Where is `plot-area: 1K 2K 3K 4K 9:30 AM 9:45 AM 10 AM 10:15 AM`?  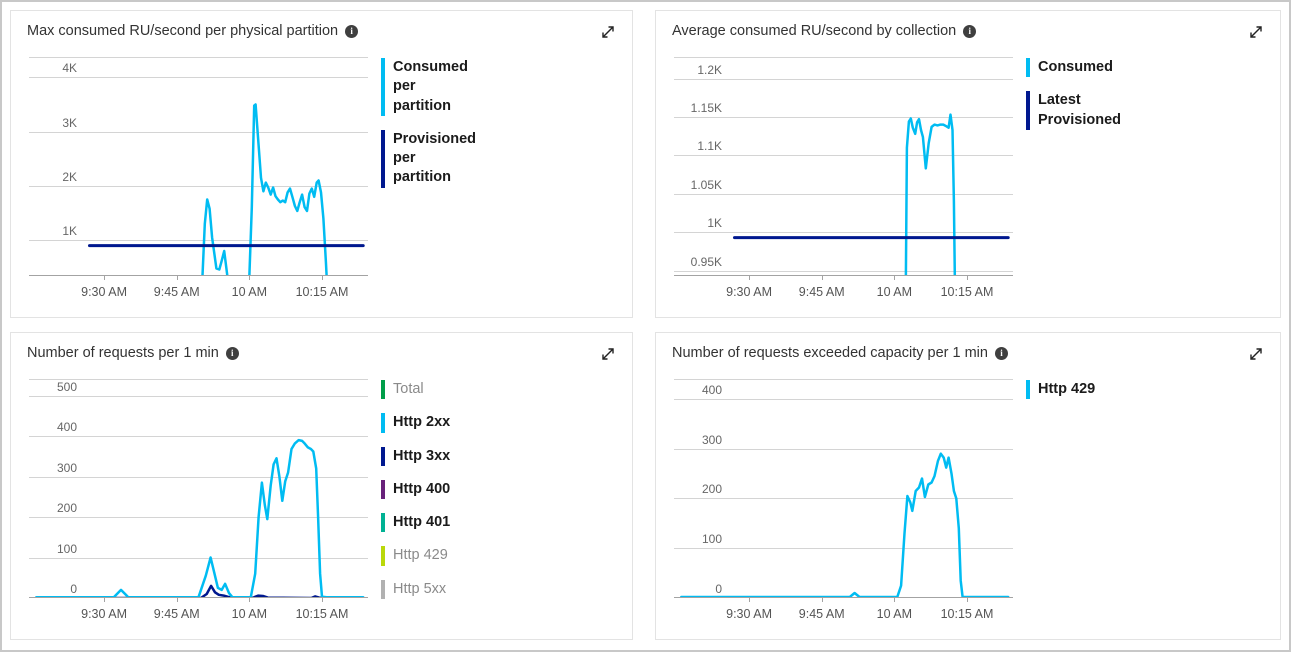 plot-area: 1K 2K 3K 4K 9:30 AM 9:45 AM 10 AM 10:15 AM is located at coordinates (198, 178).